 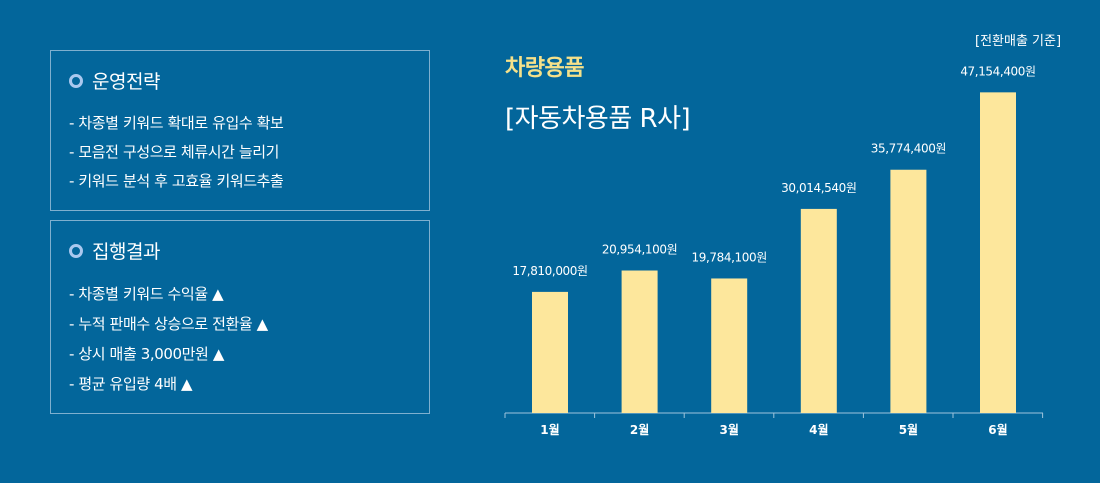 I want to click on chart-title: 차량용품, so click(x=544, y=68).